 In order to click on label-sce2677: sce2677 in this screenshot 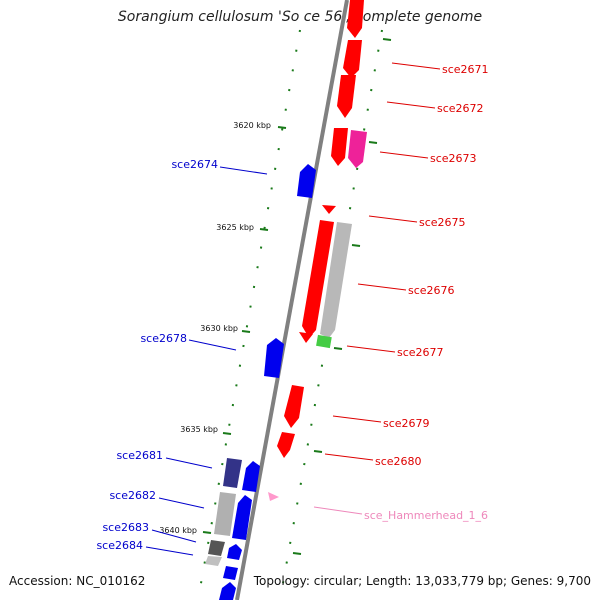, I will do `click(420, 352)`.